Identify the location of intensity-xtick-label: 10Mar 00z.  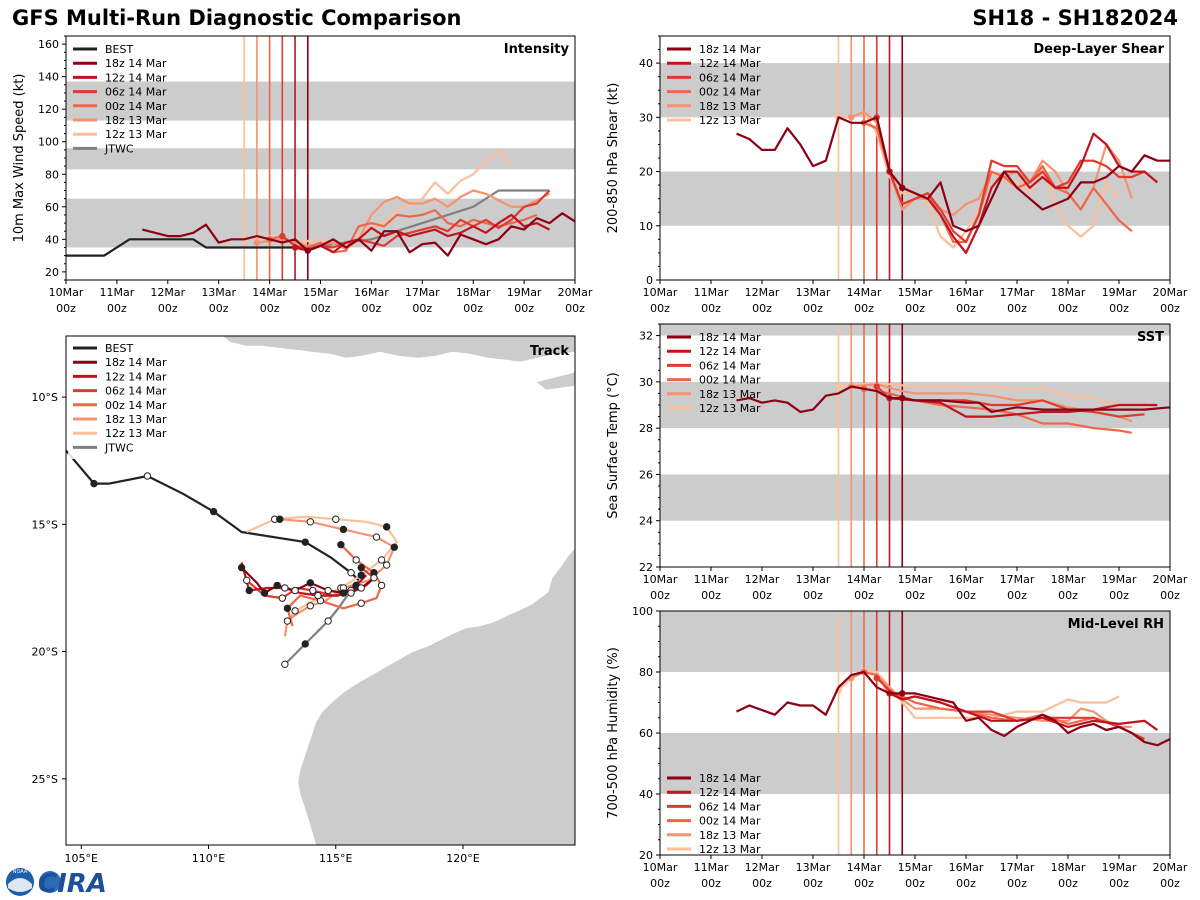
(66, 300).